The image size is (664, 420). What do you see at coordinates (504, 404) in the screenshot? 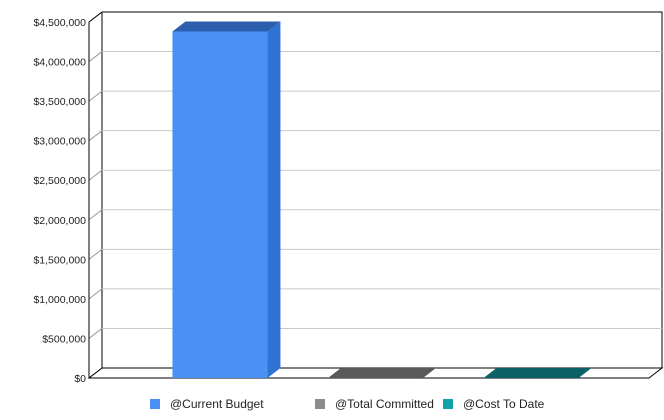
I see `legend-label: @Cost To Date` at bounding box center [504, 404].